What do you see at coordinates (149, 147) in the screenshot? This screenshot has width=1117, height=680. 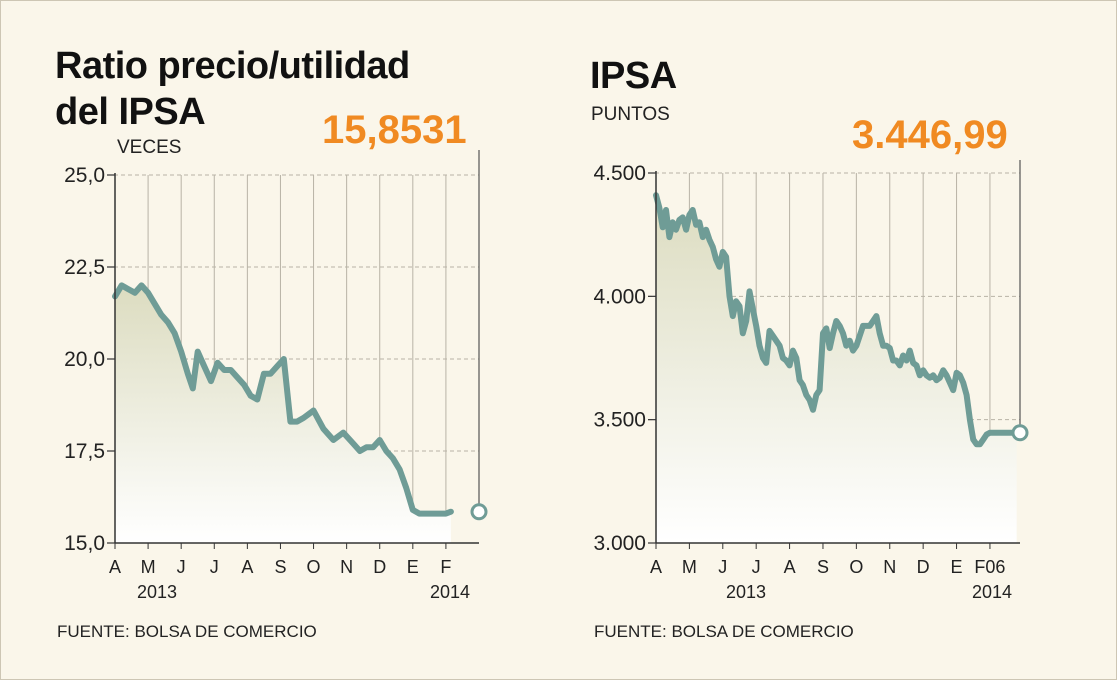 I see `unit-label: VECES` at bounding box center [149, 147].